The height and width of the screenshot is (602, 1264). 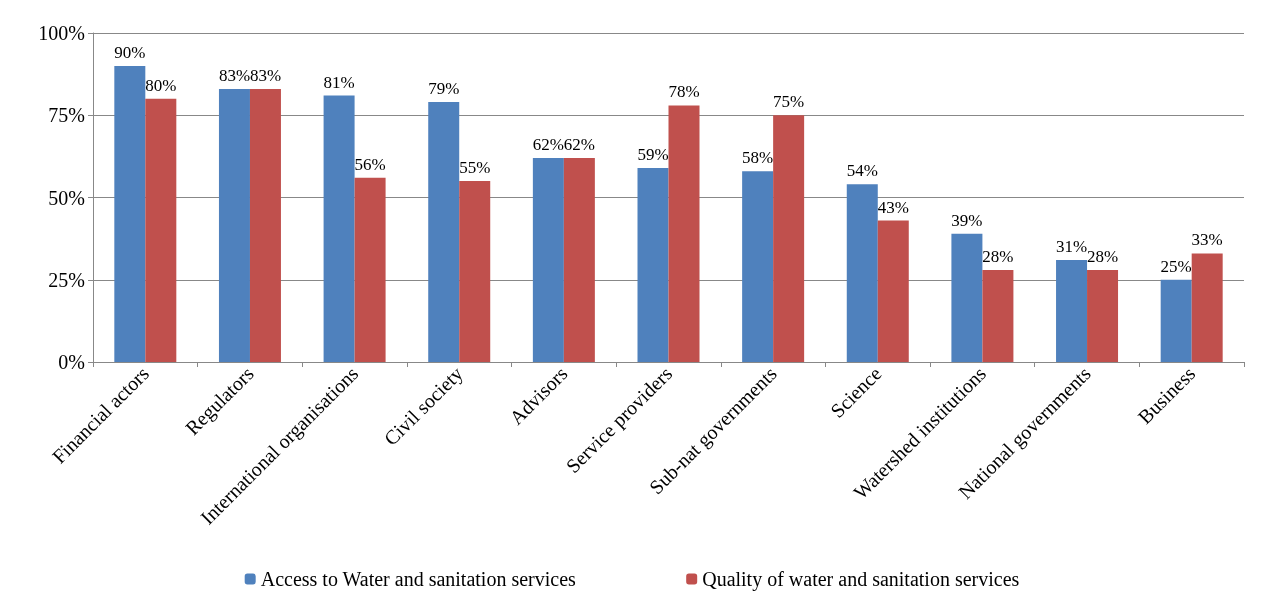 I want to click on data-label: 39%, so click(x=967, y=220).